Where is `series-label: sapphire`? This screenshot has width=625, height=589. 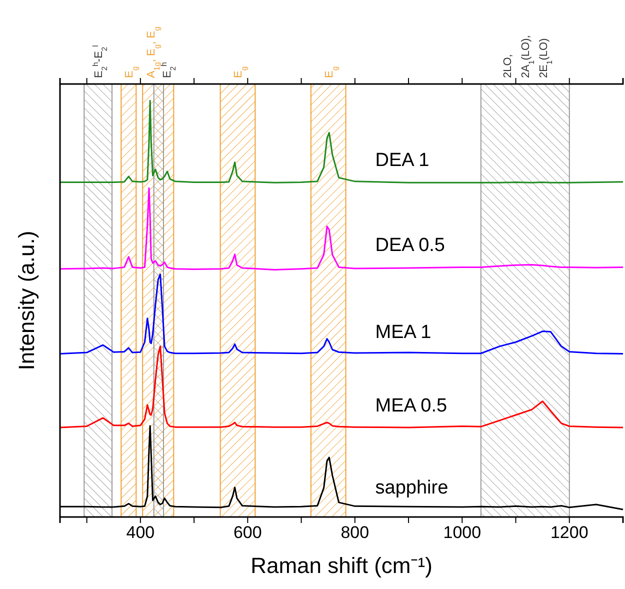 series-label: sapphire is located at coordinates (411, 488).